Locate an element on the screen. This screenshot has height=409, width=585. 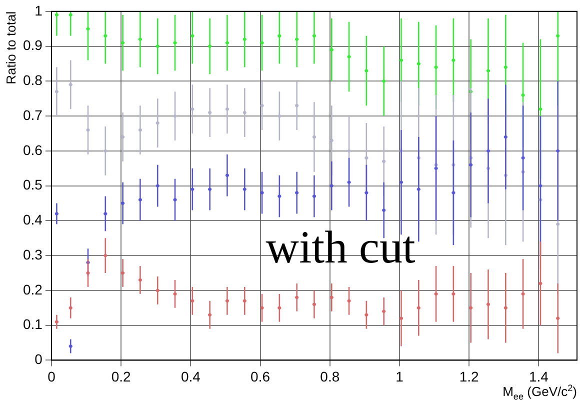
x-tick-label: 0.2 is located at coordinates (121, 376).